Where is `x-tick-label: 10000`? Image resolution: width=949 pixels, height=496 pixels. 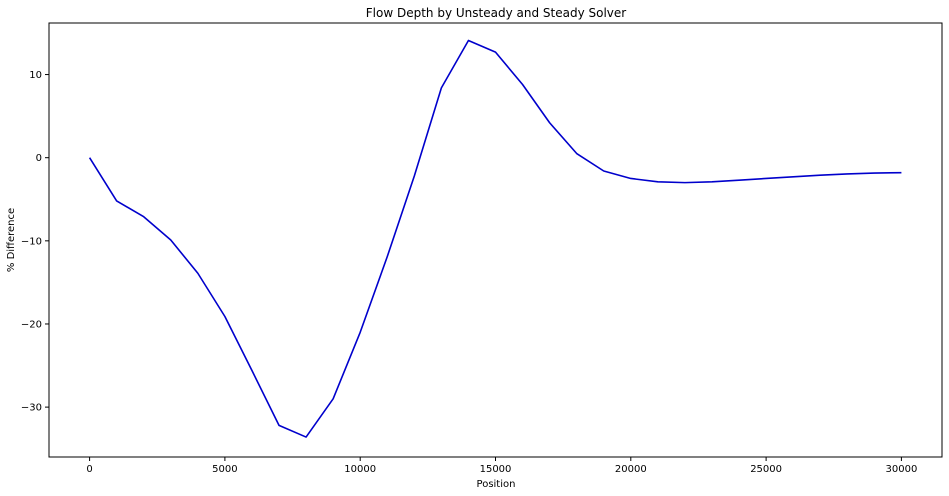 x-tick-label: 10000 is located at coordinates (360, 469).